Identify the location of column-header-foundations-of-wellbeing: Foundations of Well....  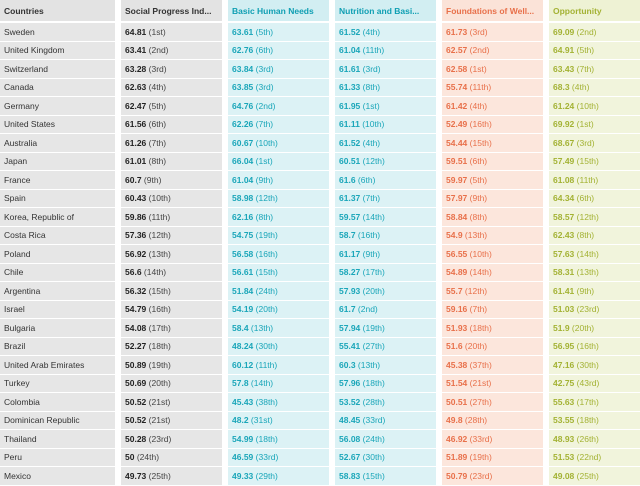
(495, 11).